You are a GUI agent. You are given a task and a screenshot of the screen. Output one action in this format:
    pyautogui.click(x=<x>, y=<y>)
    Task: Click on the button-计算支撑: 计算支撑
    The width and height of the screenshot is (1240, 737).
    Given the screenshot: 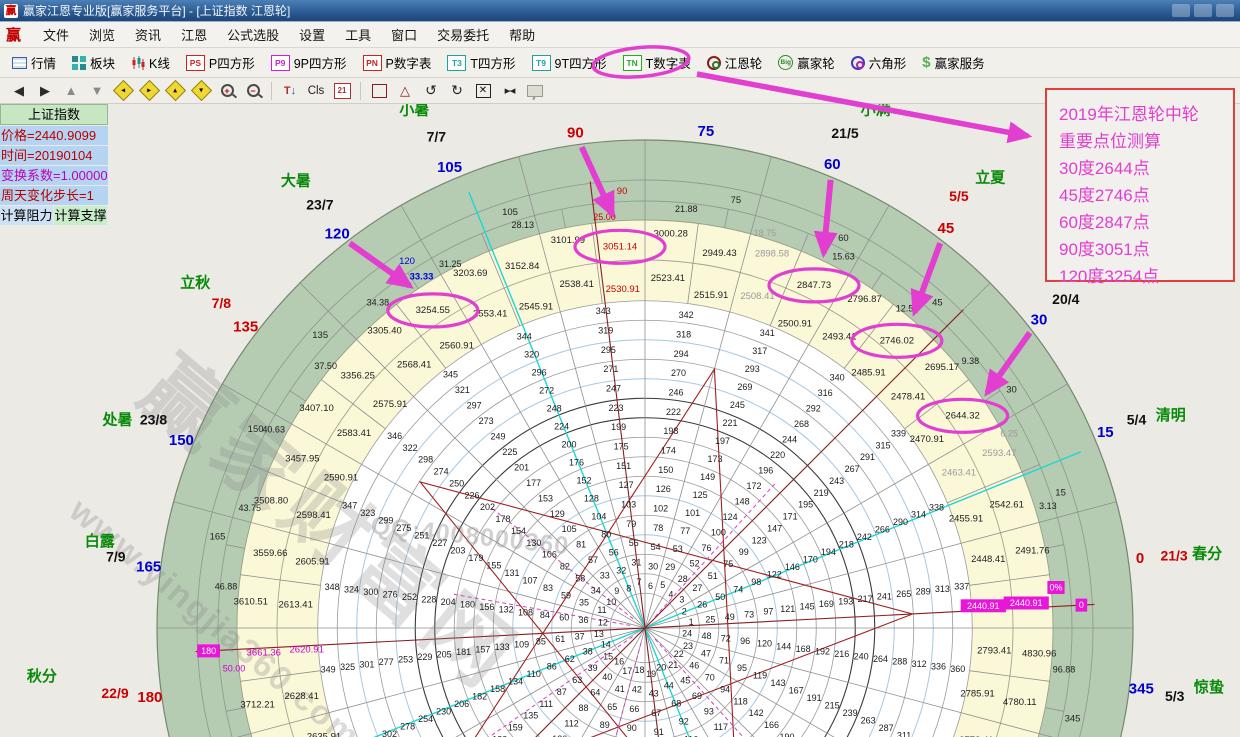 What is the action you would take?
    pyautogui.click(x=80, y=215)
    